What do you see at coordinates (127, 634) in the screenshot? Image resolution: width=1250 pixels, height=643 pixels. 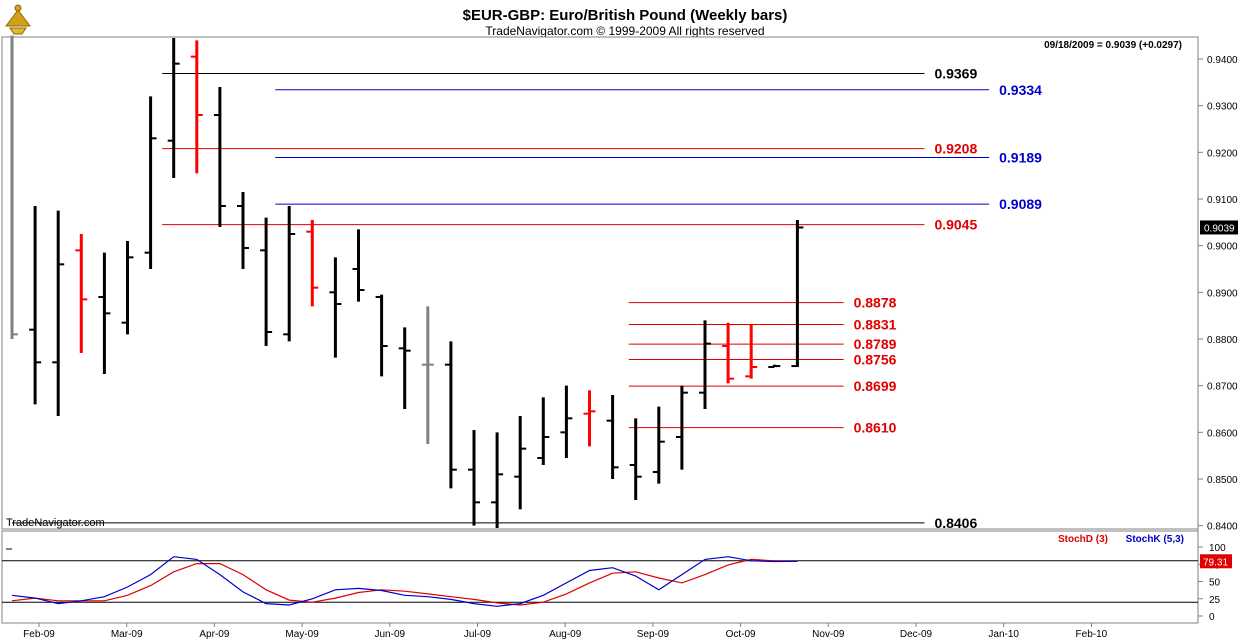 I see `x-tick-label: Mar-09` at bounding box center [127, 634].